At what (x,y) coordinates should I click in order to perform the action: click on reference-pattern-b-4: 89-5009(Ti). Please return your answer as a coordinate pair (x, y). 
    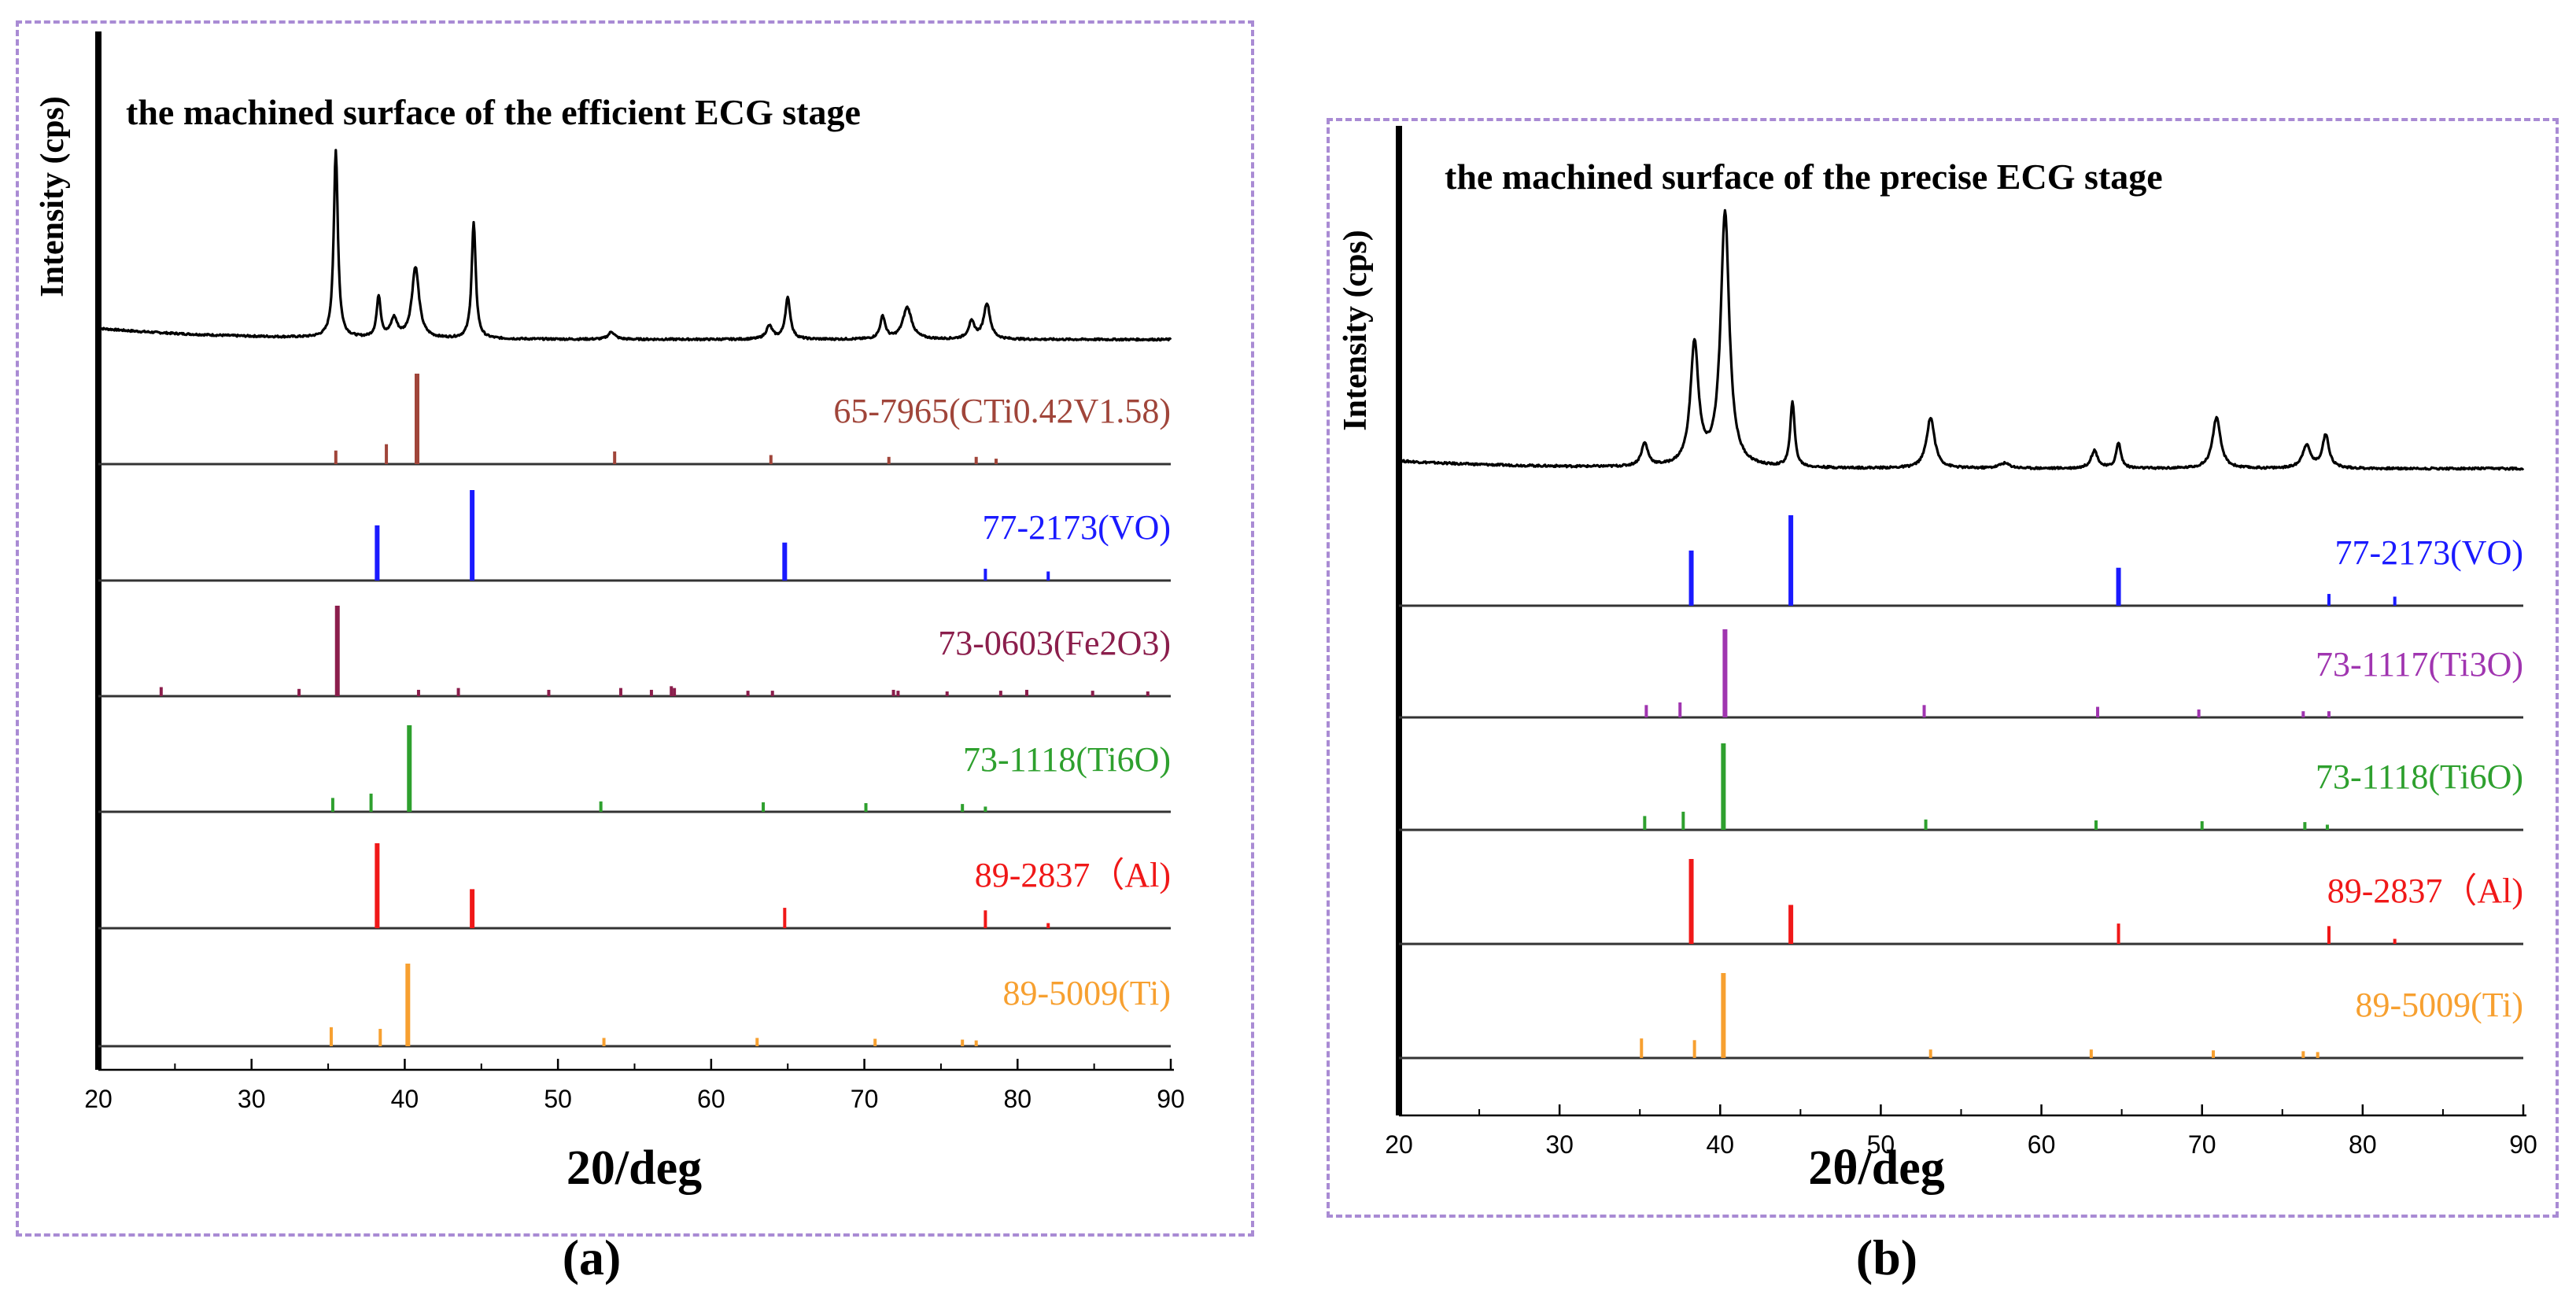
    Looking at the image, I should click on (1961, 1016).